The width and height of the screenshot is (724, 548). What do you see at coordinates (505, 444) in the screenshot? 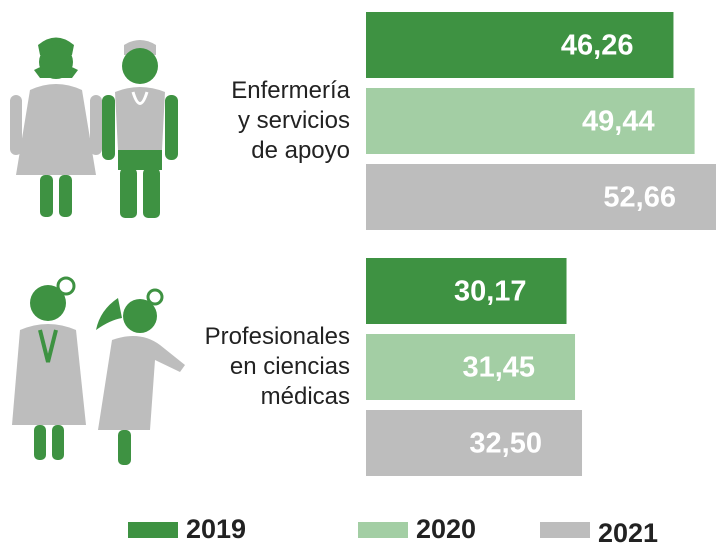
I see `value-label: 32,50` at bounding box center [505, 444].